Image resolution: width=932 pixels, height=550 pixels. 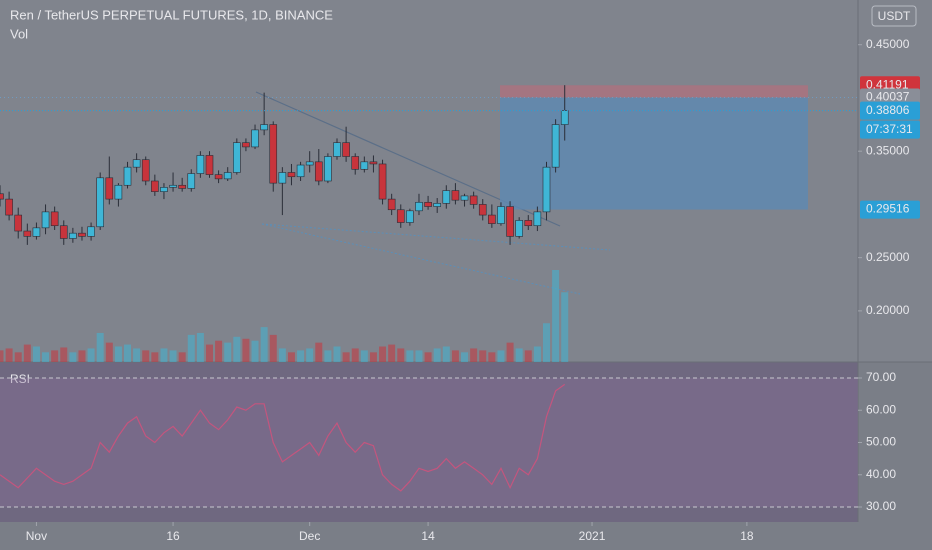 I want to click on y-tick-label: 40.00, so click(x=881, y=474).